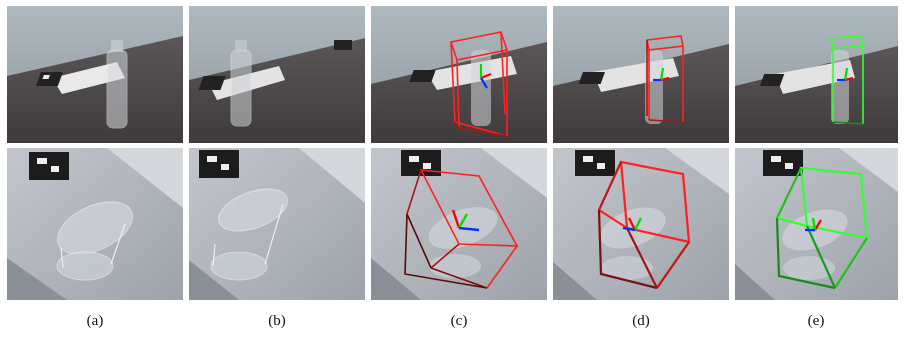 The image size is (904, 339). What do you see at coordinates (816, 74) in the screenshot?
I see `panel-e-top` at bounding box center [816, 74].